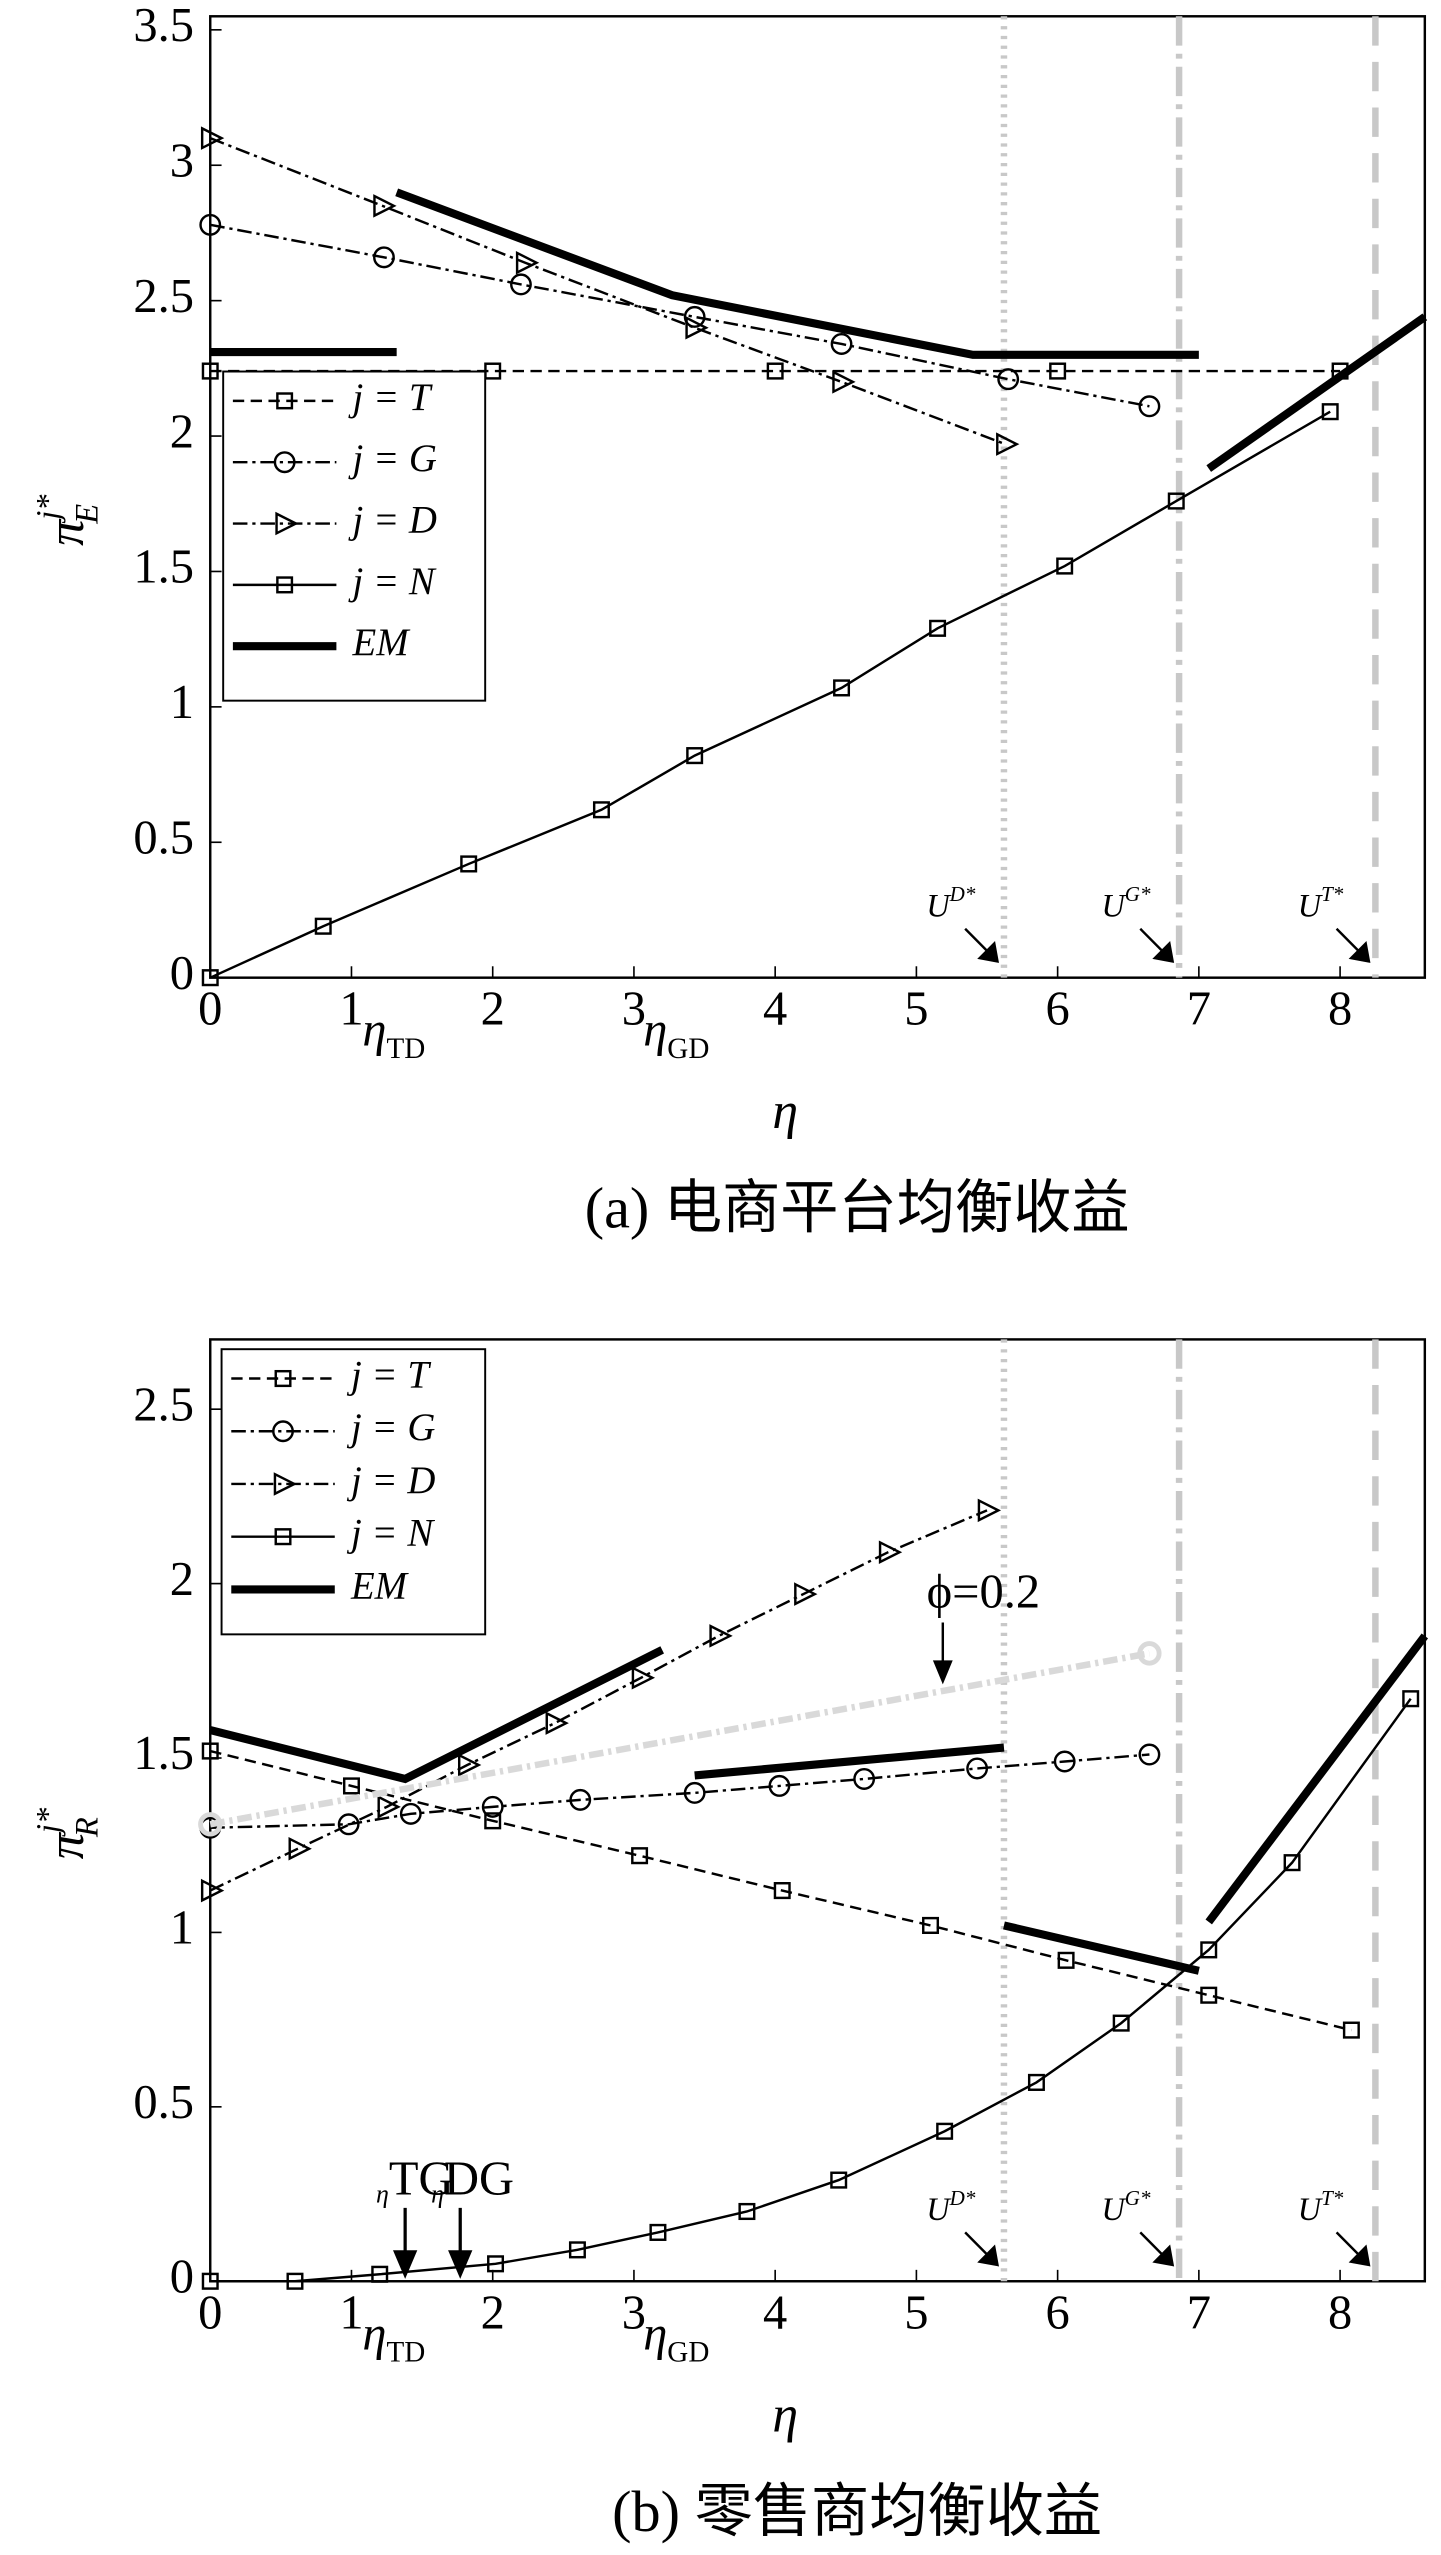 The image size is (1441, 2555). Describe the element at coordinates (1340, 2312) in the screenshot. I see `x-tick-label: 8` at that location.